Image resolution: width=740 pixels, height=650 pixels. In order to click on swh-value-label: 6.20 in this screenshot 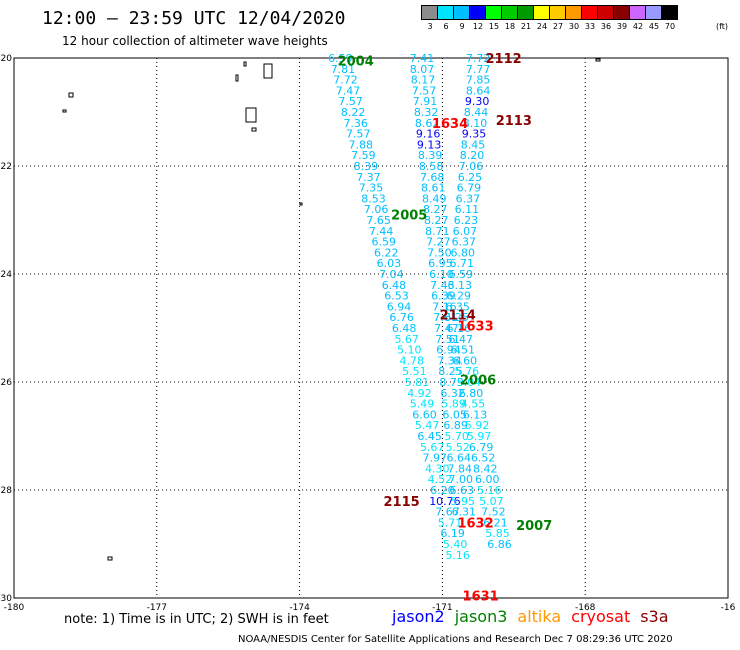, I will do `click(442, 490)`.